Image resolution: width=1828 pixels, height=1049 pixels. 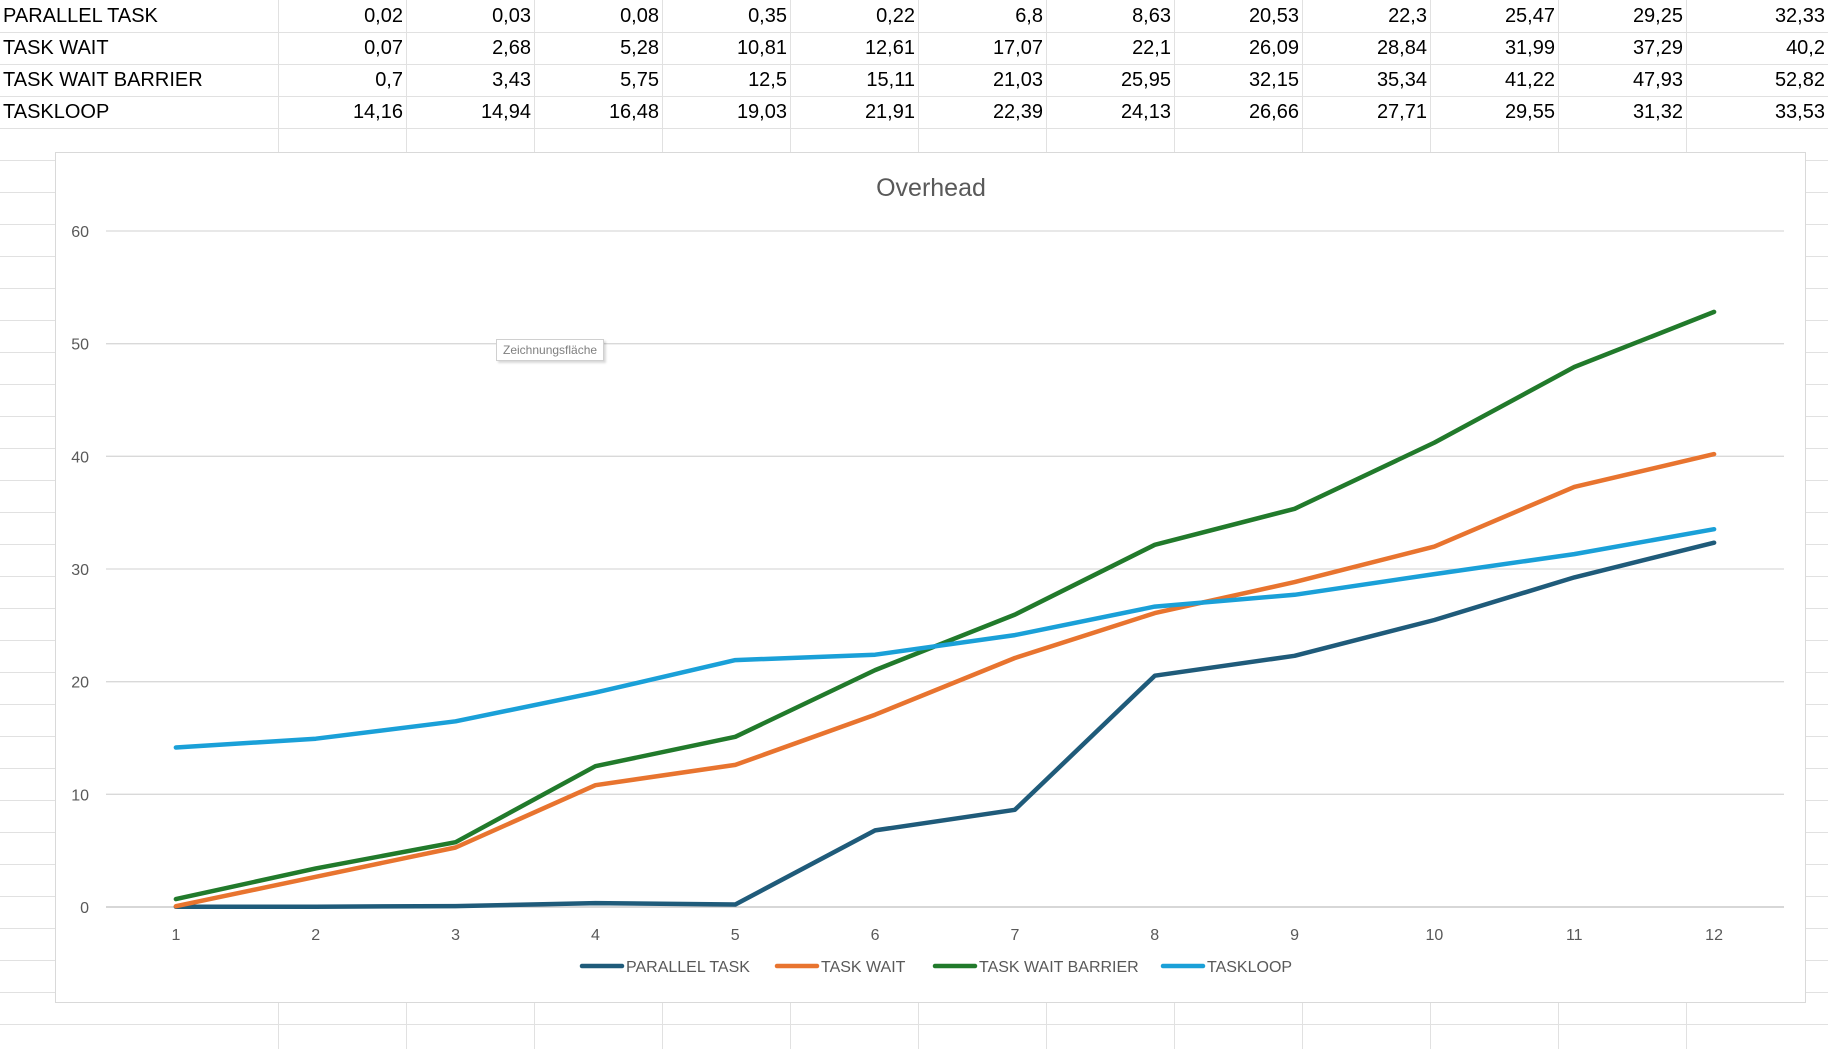 I want to click on table-cell: 22,39, so click(x=1017, y=112).